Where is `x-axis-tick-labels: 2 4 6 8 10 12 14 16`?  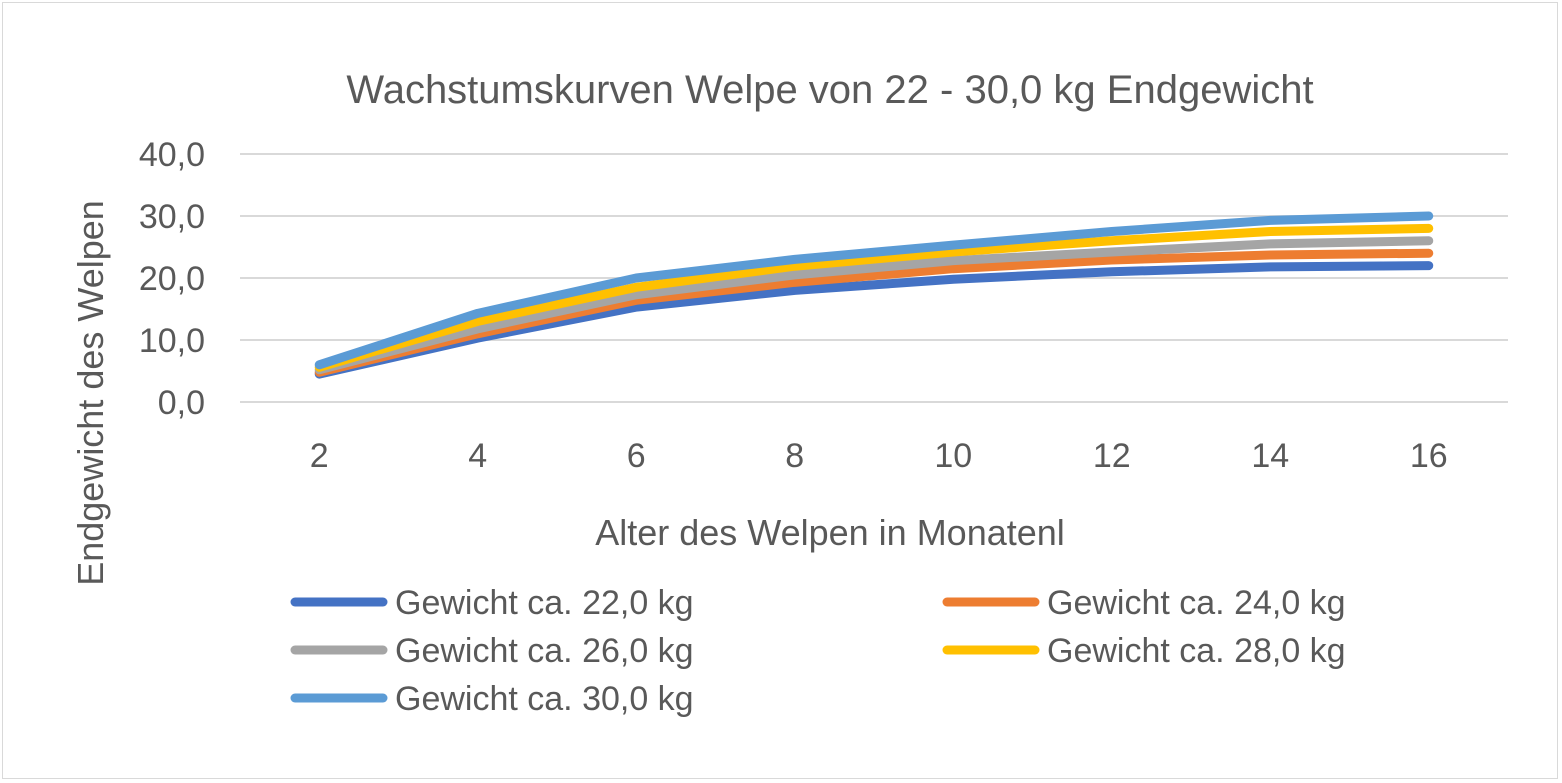
x-axis-tick-labels: 2 4 6 8 10 12 14 16 is located at coordinates (879, 456).